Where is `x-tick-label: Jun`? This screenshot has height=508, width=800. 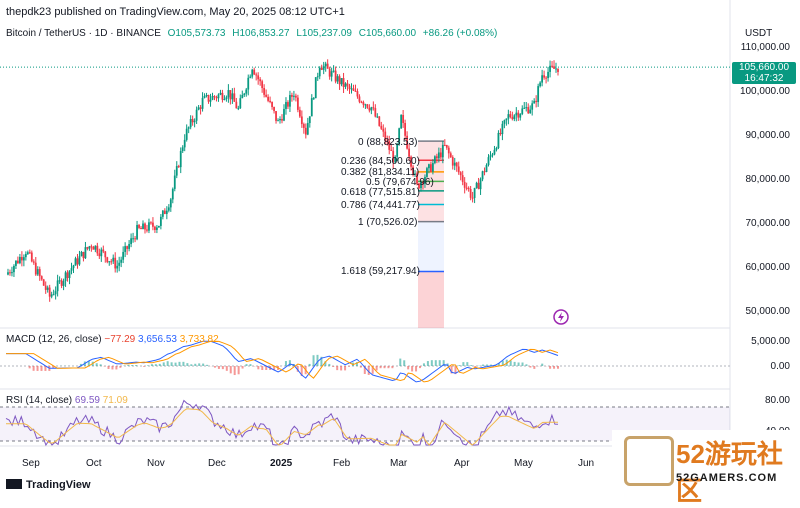
x-tick-label: Jun is located at coordinates (586, 463).